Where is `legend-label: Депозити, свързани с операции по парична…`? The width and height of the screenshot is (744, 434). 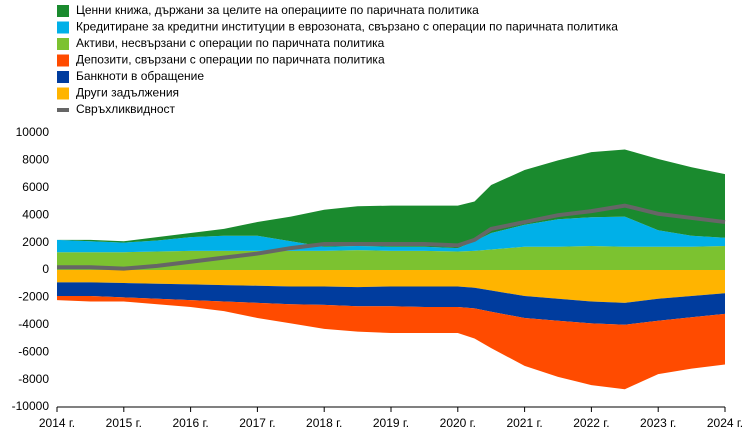 legend-label: Депозити, свързани с операции по парична… is located at coordinates (230, 60).